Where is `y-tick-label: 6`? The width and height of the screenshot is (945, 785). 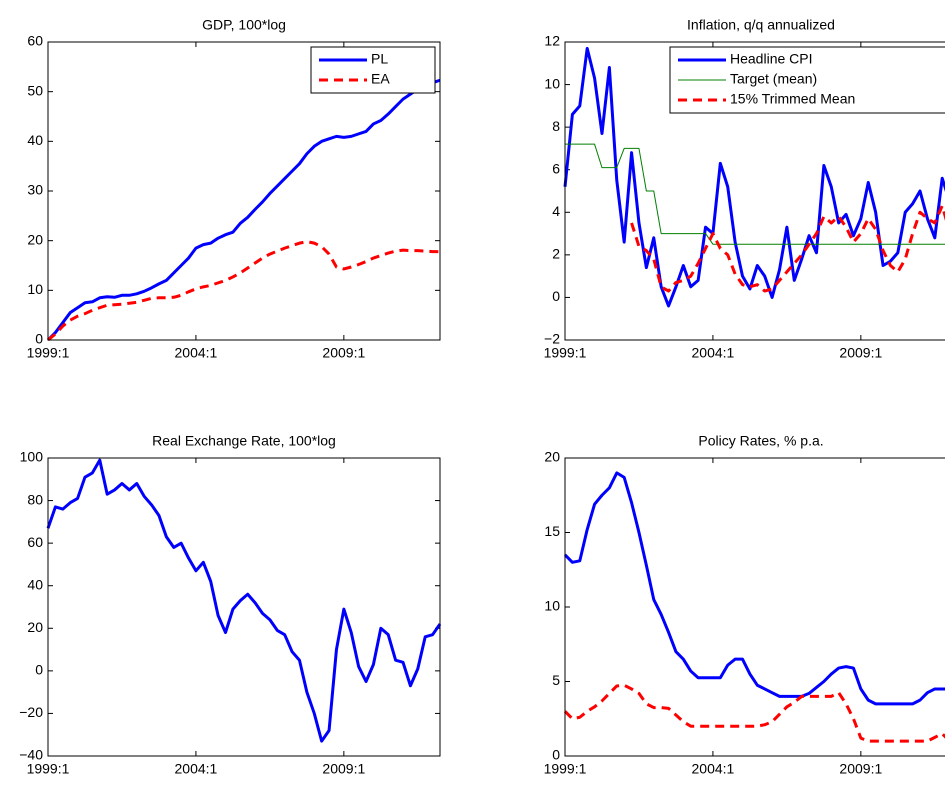
y-tick-label: 6 is located at coordinates (556, 168).